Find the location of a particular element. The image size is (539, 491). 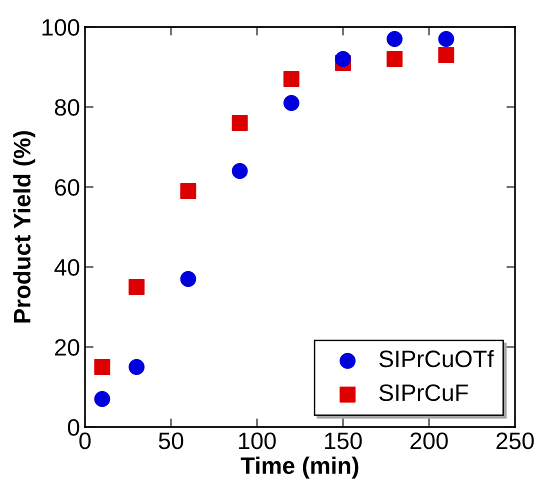

x-axis-title: Time (min) is located at coordinates (299, 467).